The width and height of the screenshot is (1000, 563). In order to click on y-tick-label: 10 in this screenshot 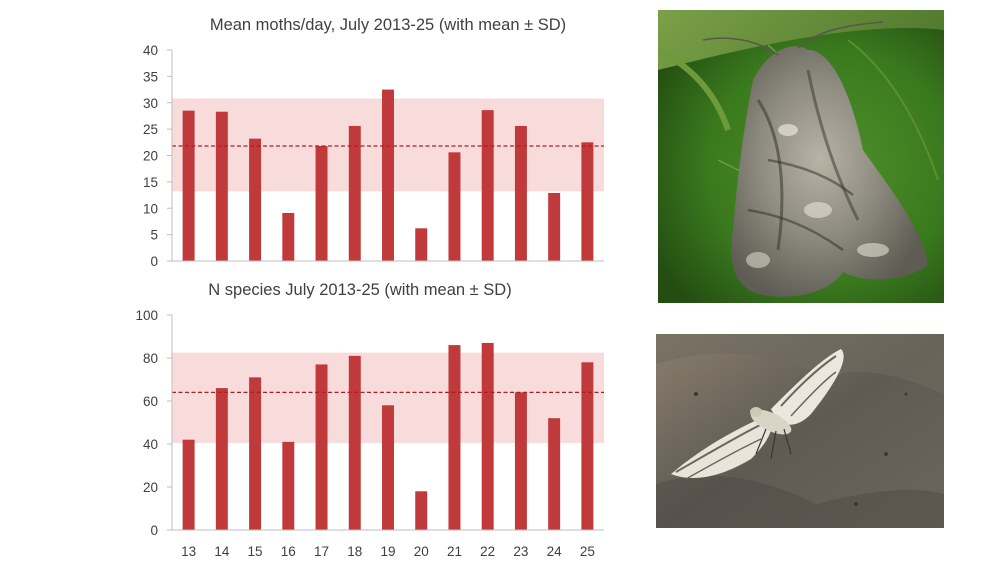, I will do `click(150, 208)`.